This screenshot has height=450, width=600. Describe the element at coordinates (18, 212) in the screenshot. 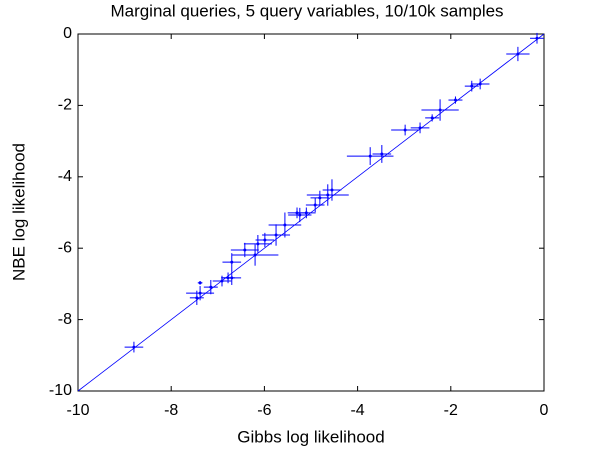

I see `y-axis-label: NBE log likelihood` at that location.